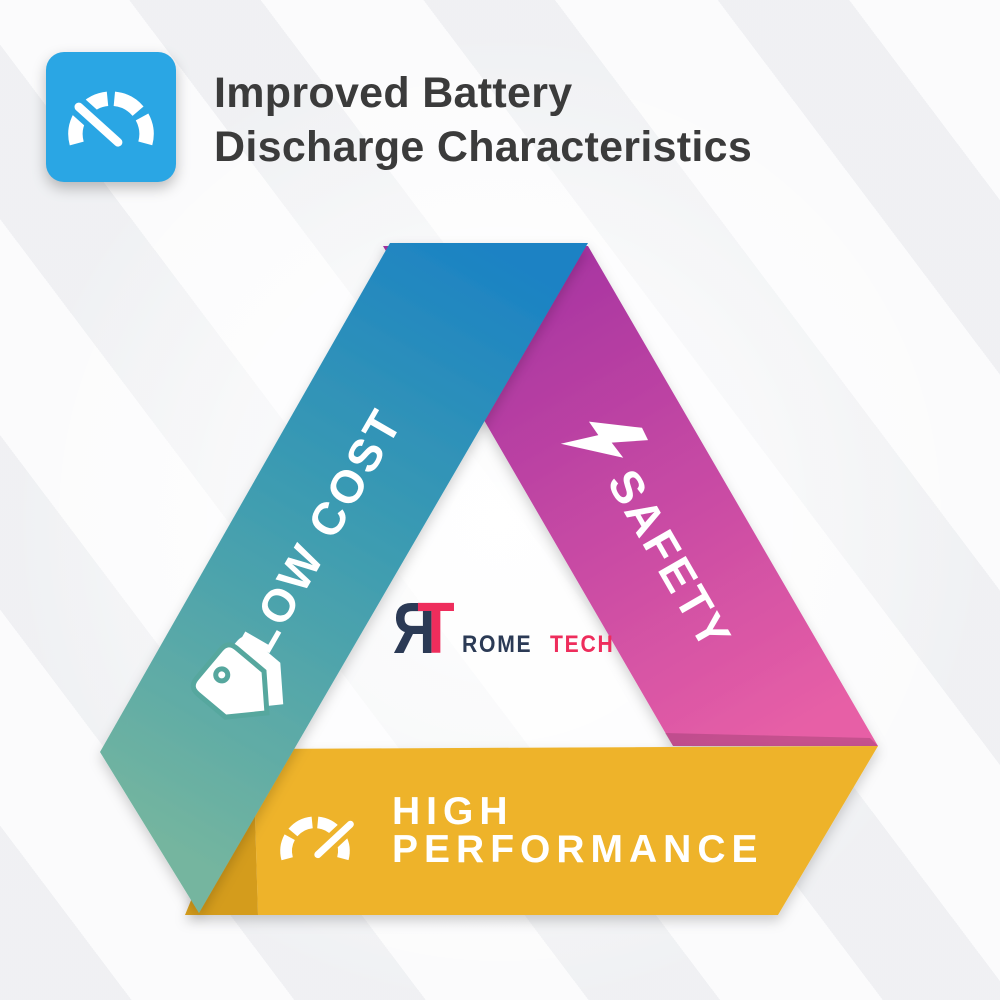 The image size is (1000, 1000). I want to click on band-safety-fold, so click(771, 739).